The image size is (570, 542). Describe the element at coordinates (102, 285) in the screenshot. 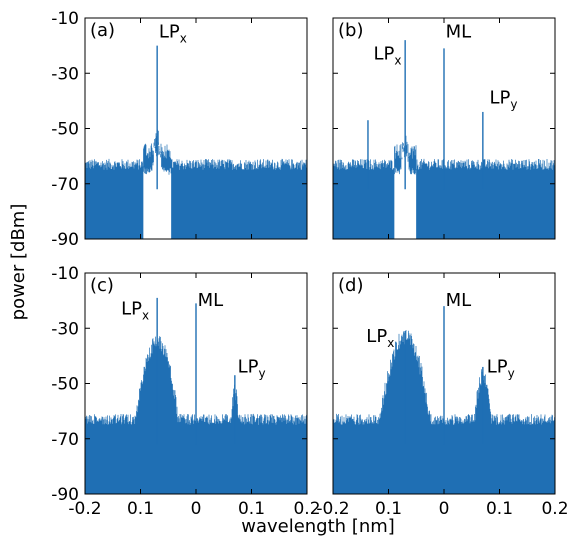

I see `panel-label: (c)` at that location.